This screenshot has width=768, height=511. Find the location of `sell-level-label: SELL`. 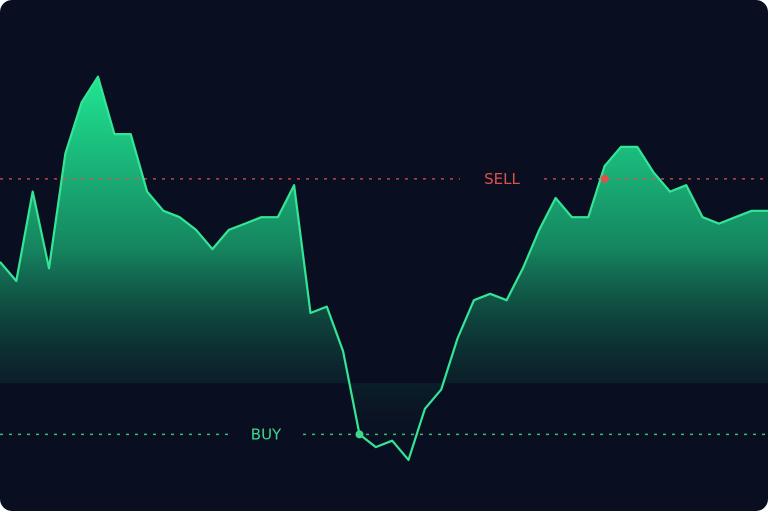

sell-level-label: SELL is located at coordinates (502, 179).